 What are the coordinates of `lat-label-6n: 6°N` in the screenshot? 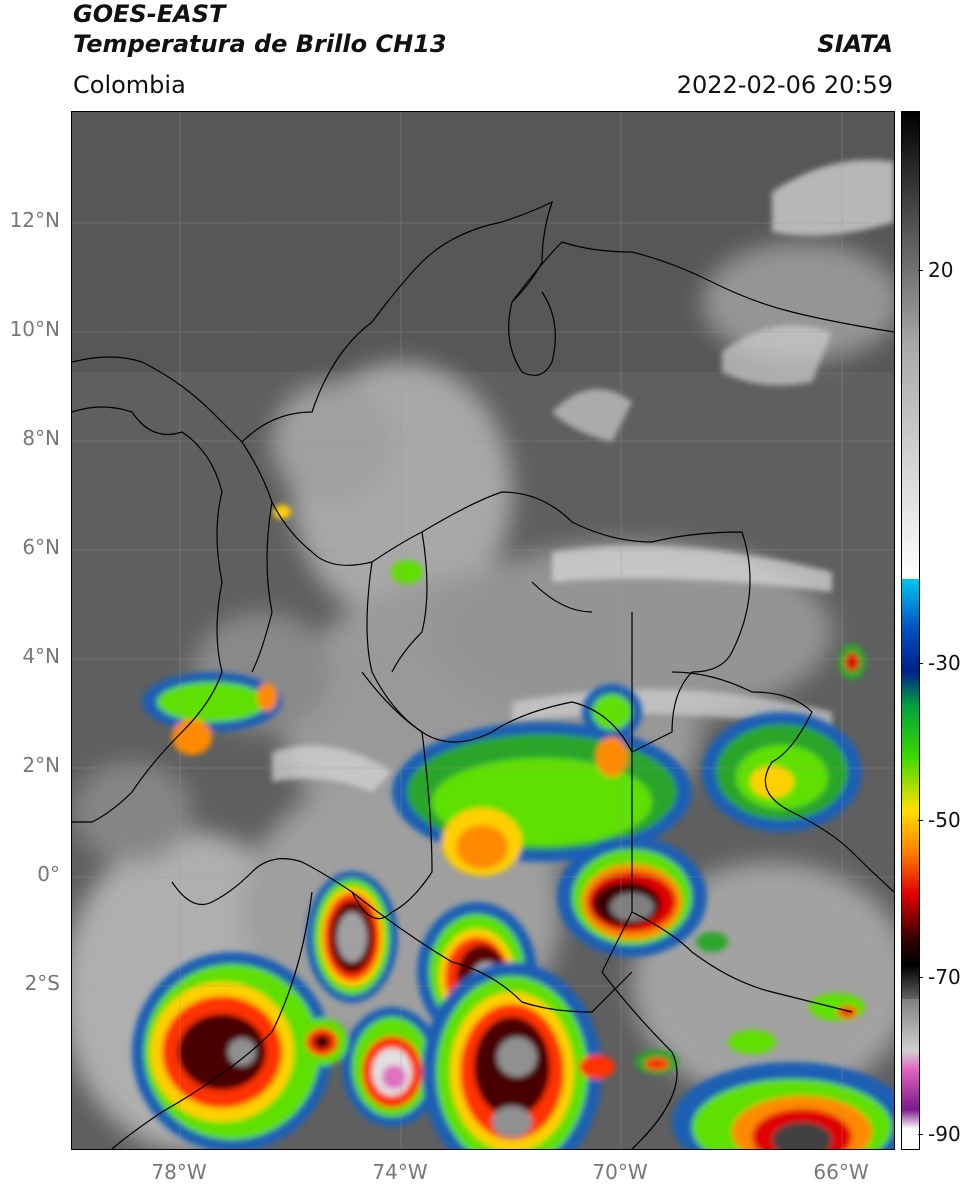 It's located at (41, 547).